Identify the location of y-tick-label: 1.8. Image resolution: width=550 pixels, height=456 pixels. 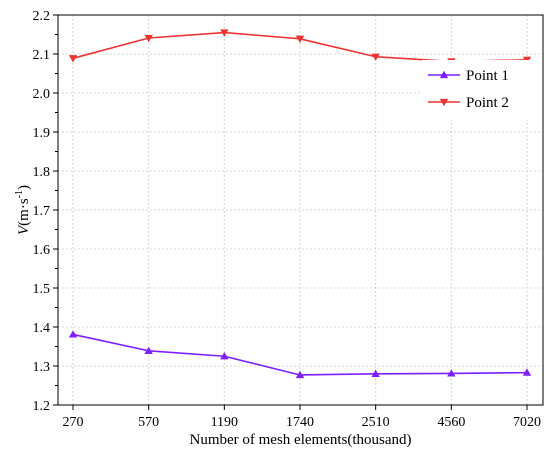
(42, 172).